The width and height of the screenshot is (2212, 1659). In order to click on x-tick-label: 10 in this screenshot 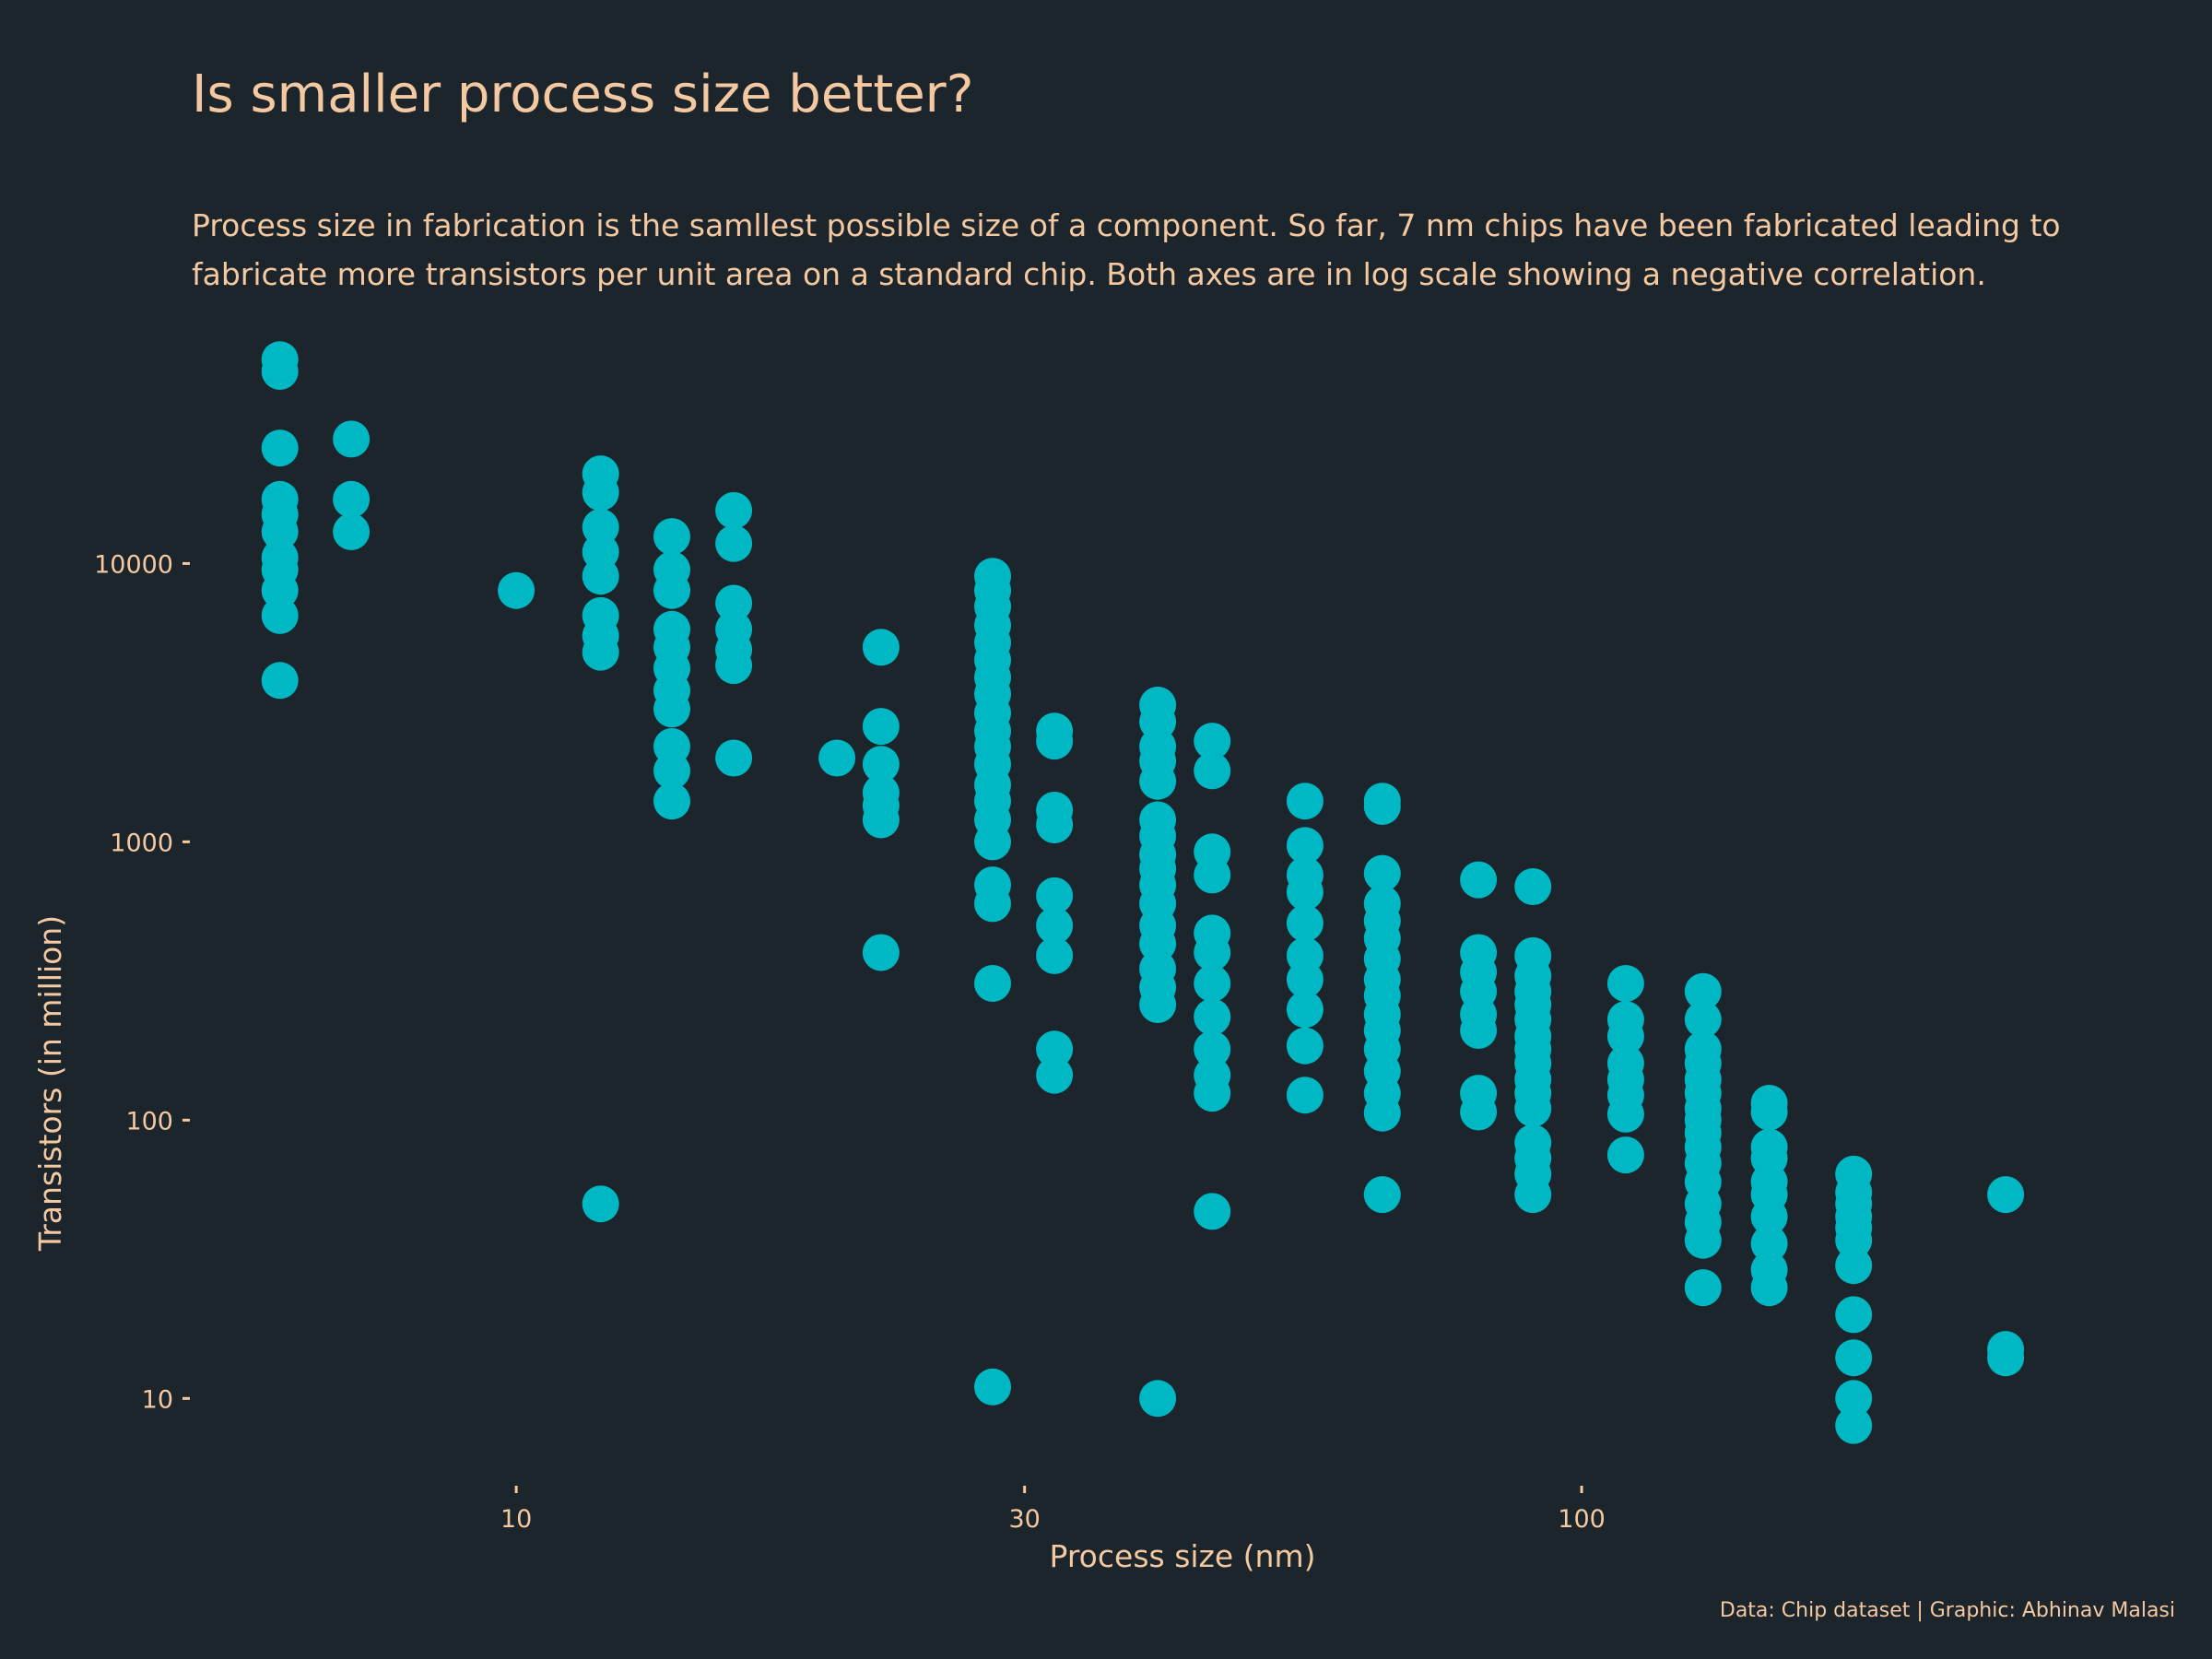, I will do `click(516, 1519)`.